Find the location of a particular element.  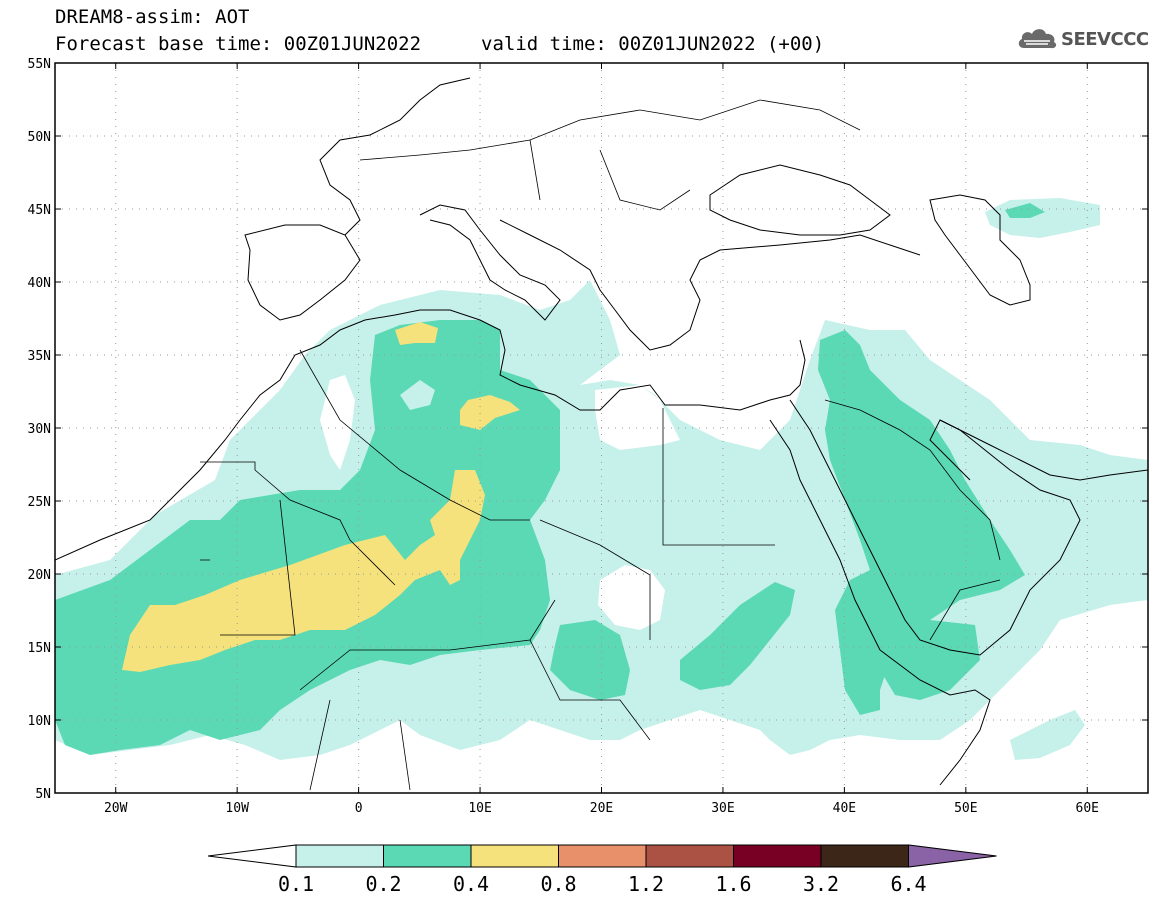

coastline-iran is located at coordinates (1043, 450).